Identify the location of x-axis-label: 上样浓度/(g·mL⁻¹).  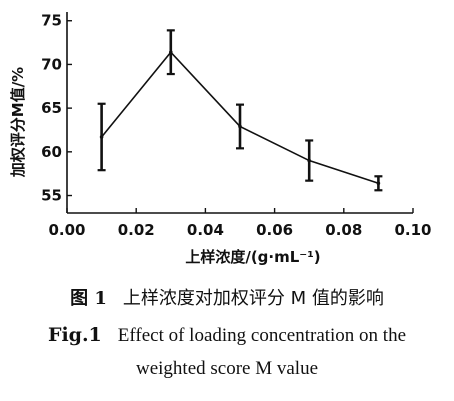
(252, 257).